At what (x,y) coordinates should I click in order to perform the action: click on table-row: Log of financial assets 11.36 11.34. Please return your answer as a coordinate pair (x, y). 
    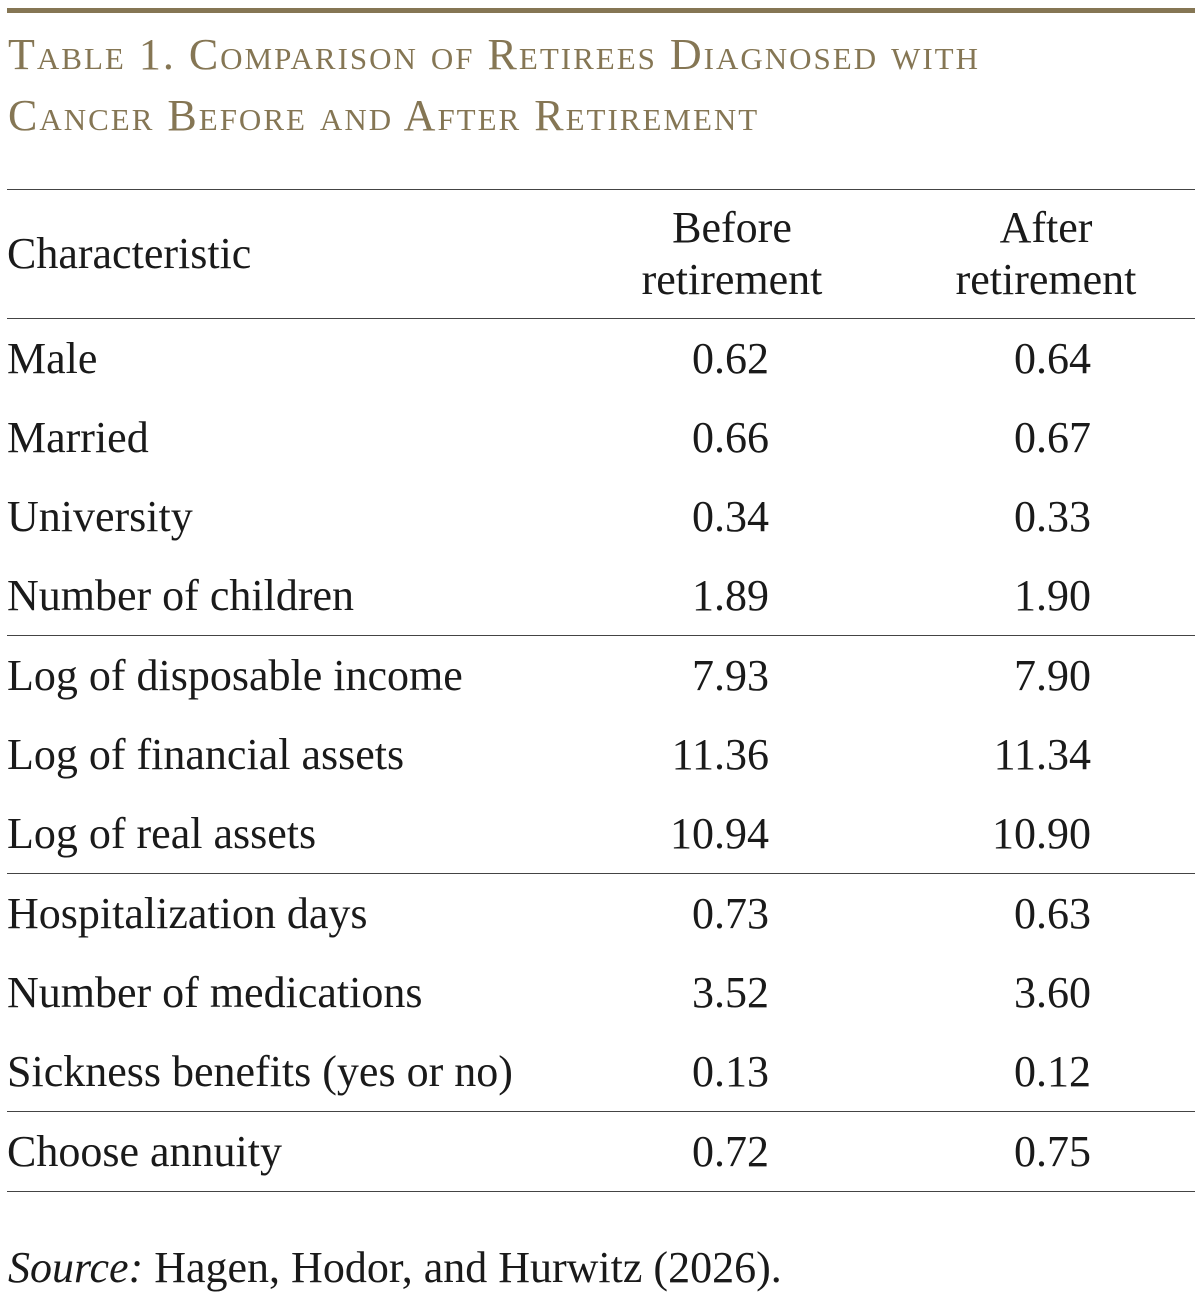
    Looking at the image, I should click on (601, 754).